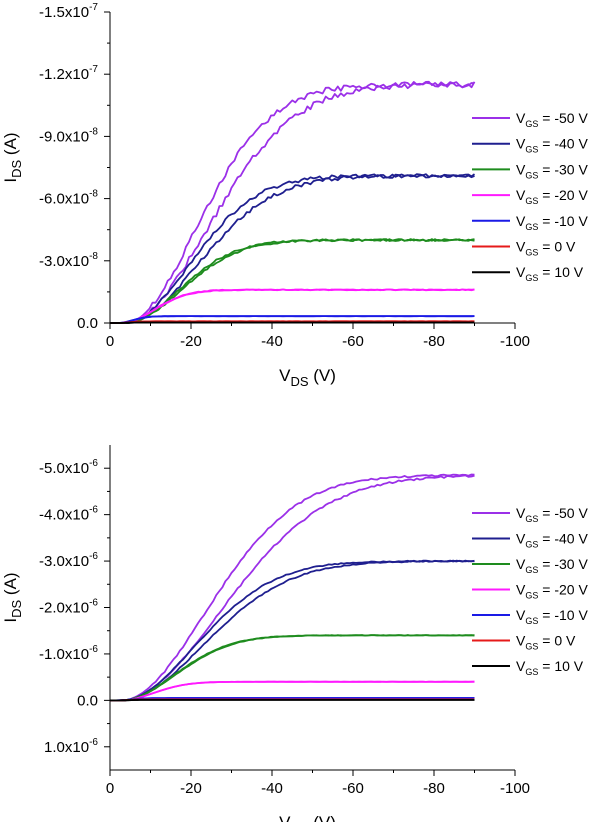  Describe the element at coordinates (299, 381) in the screenshot. I see `x-axis-label-sub: DS` at that location.